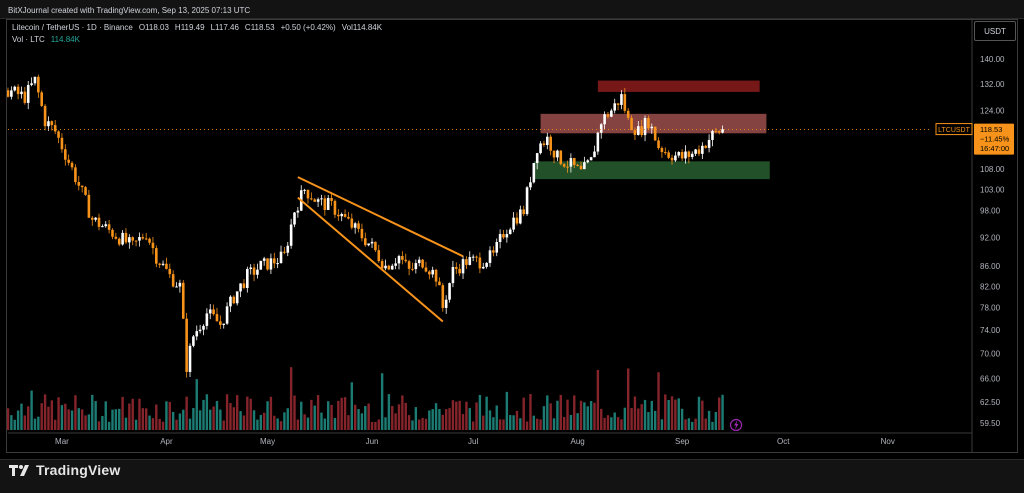 The height and width of the screenshot is (493, 1024). I want to click on supply-zone, so click(653, 123).